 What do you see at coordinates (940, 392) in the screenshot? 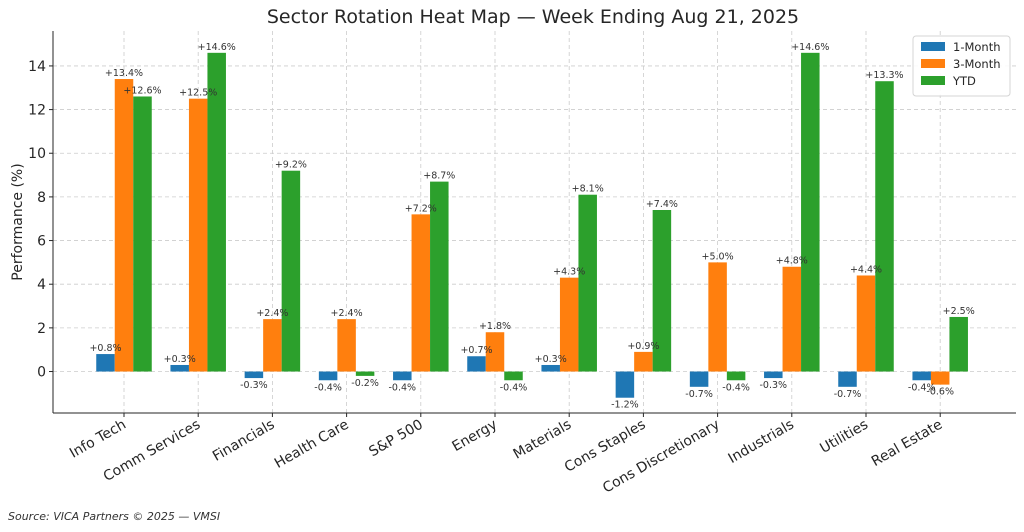
I see `data-label: -0.6%` at bounding box center [940, 392].